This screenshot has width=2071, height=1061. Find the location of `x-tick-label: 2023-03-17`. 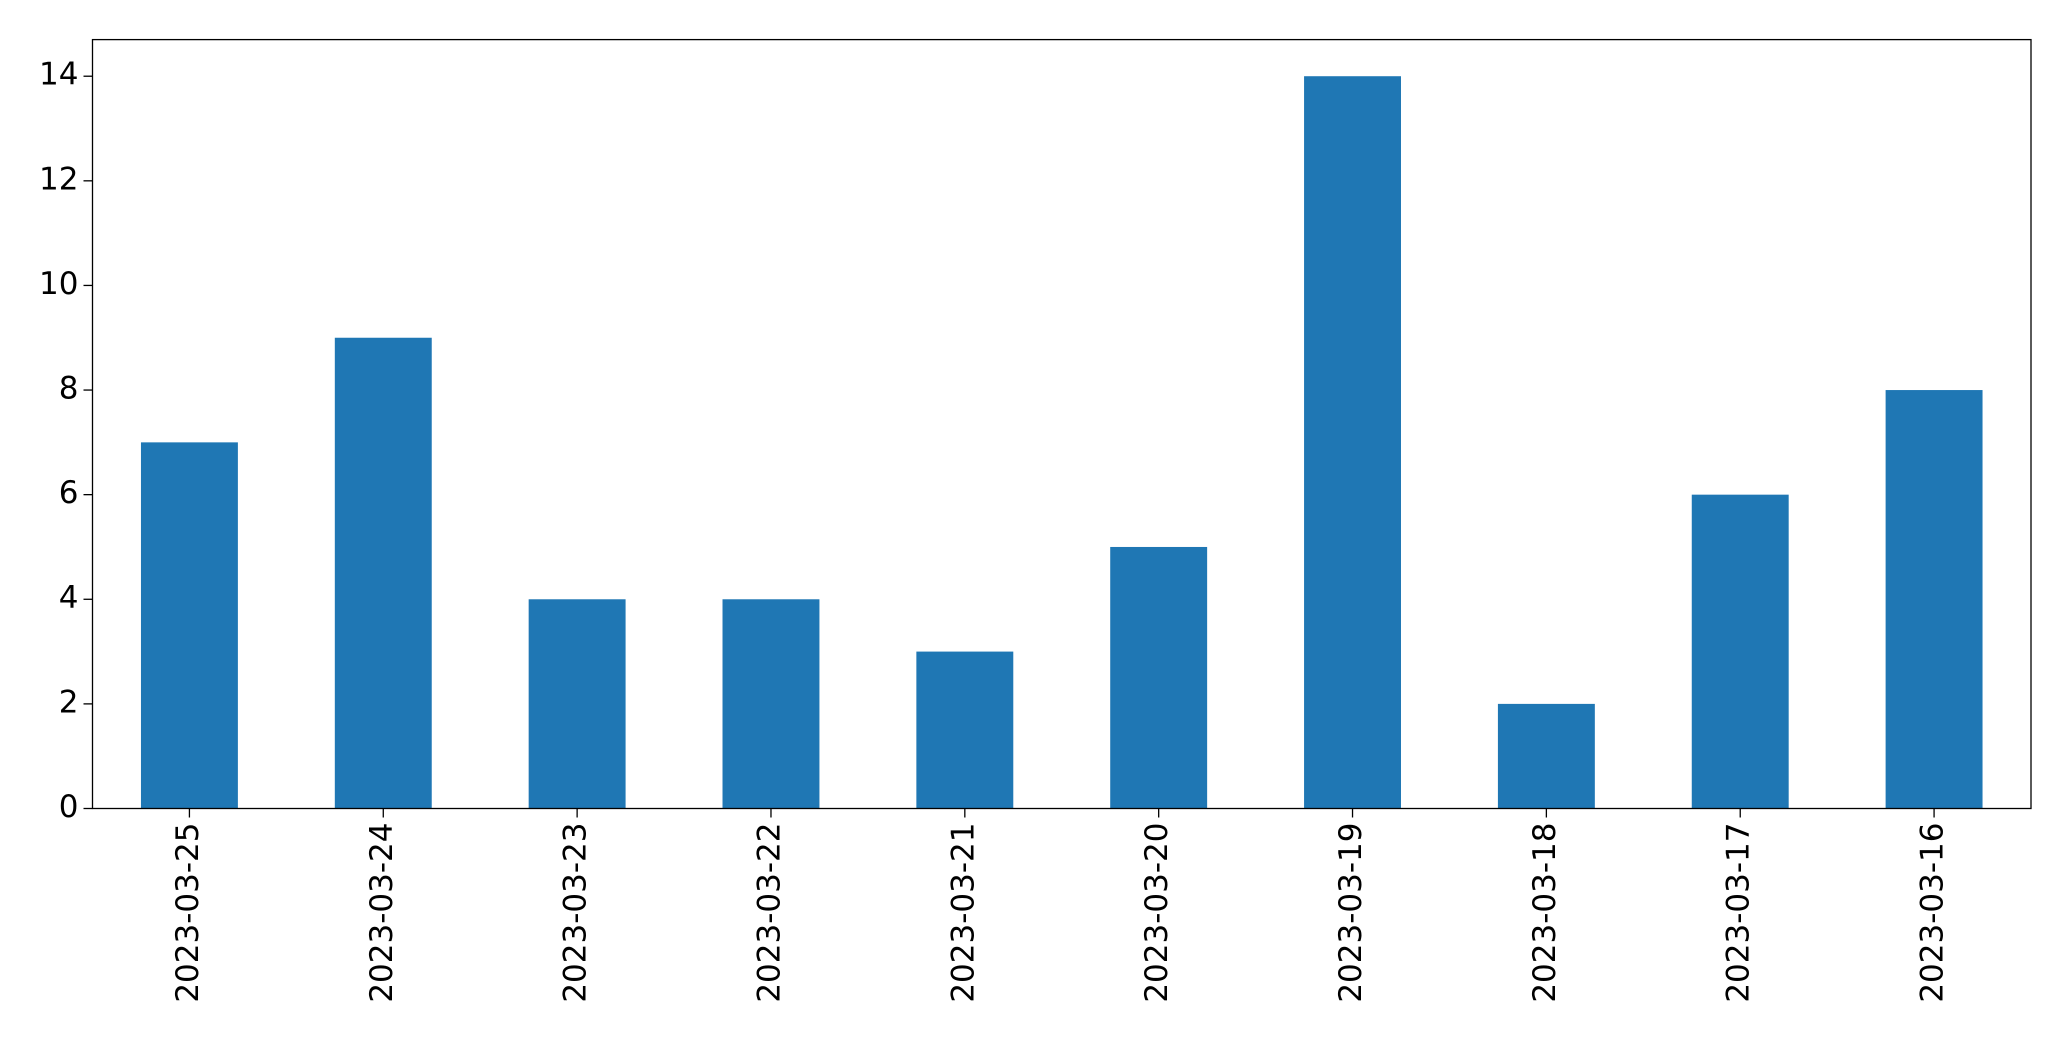

x-tick-label: 2023-03-17 is located at coordinates (1739, 913).